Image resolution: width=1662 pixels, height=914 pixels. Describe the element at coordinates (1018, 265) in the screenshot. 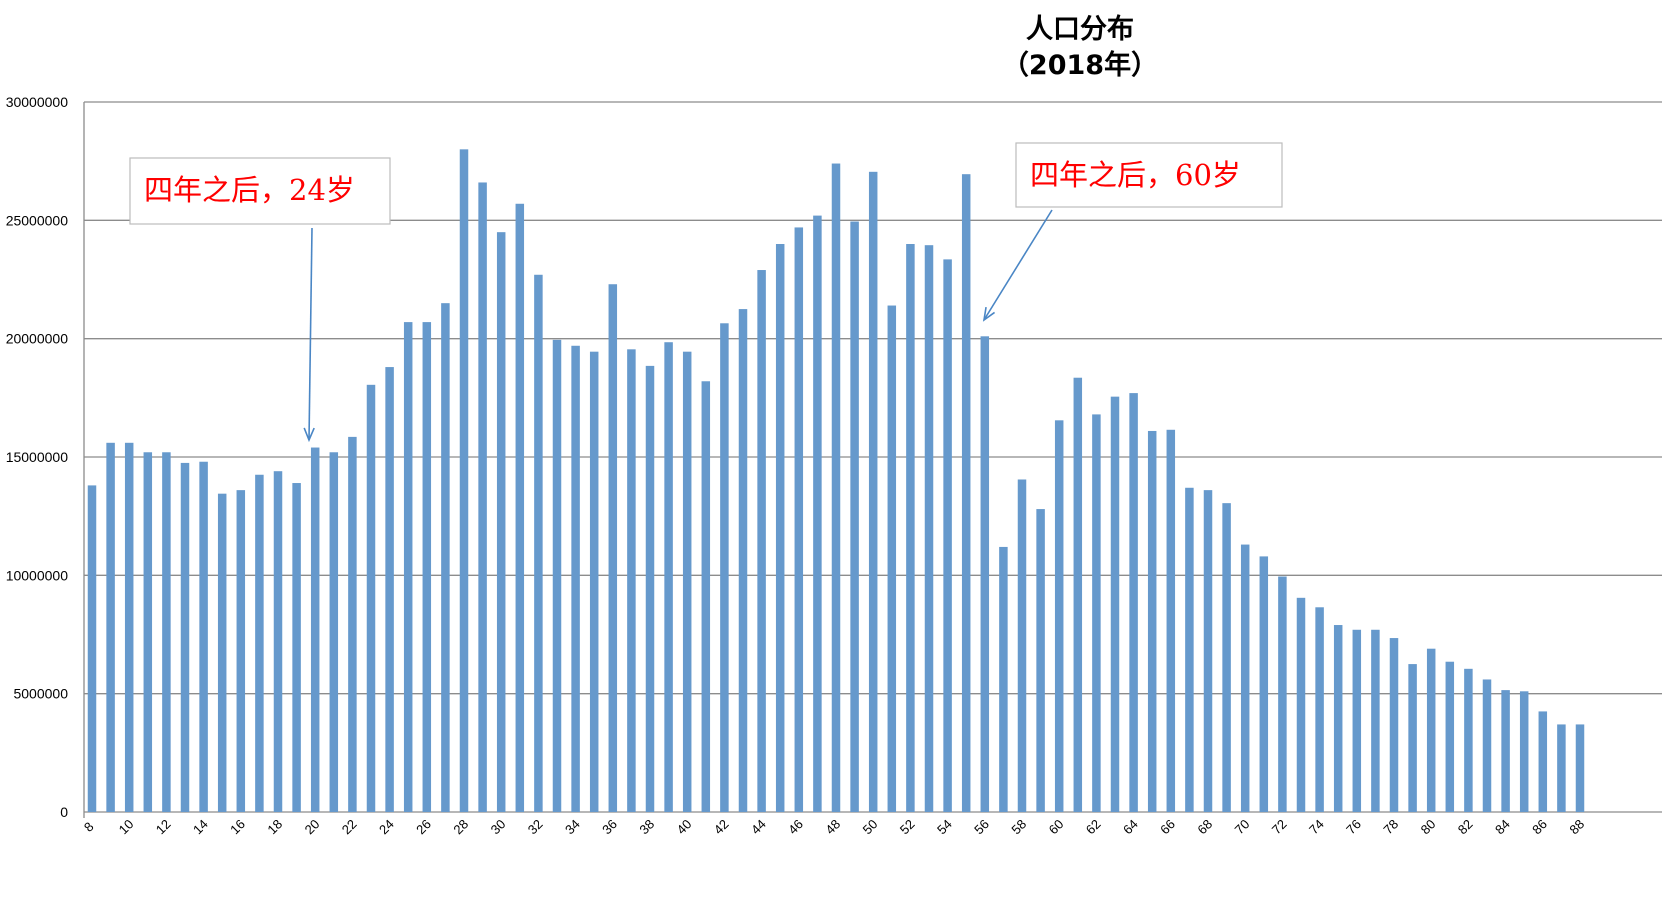

I see `callout-arrow` at that location.